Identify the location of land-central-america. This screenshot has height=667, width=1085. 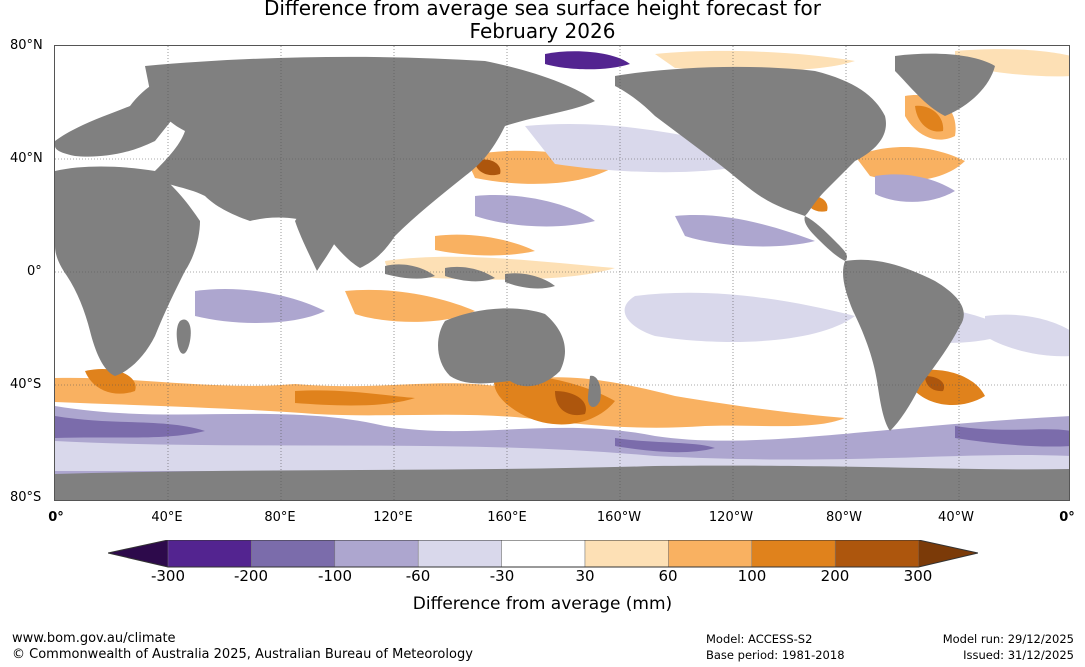
(825, 238).